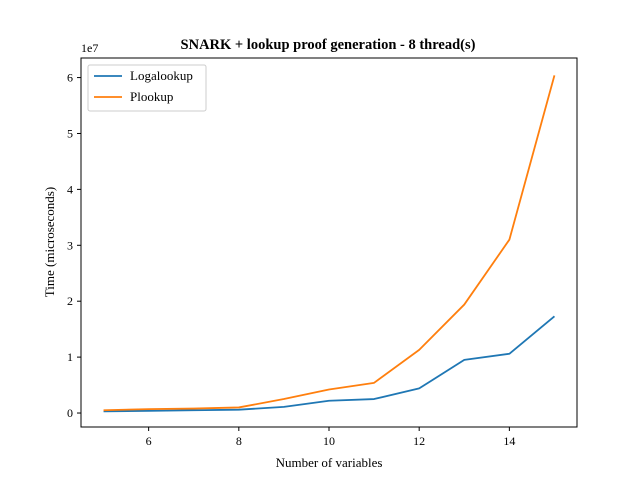  What do you see at coordinates (329, 364) in the screenshot?
I see `series-line-logalookup` at bounding box center [329, 364].